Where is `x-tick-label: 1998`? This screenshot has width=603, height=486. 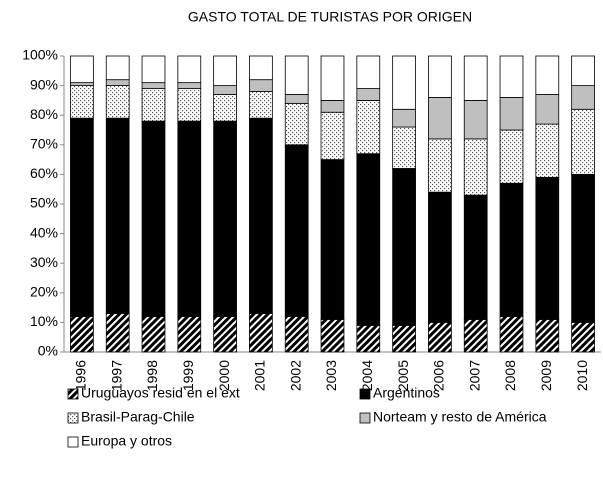
x-tick-label: 1998 is located at coordinates (152, 375).